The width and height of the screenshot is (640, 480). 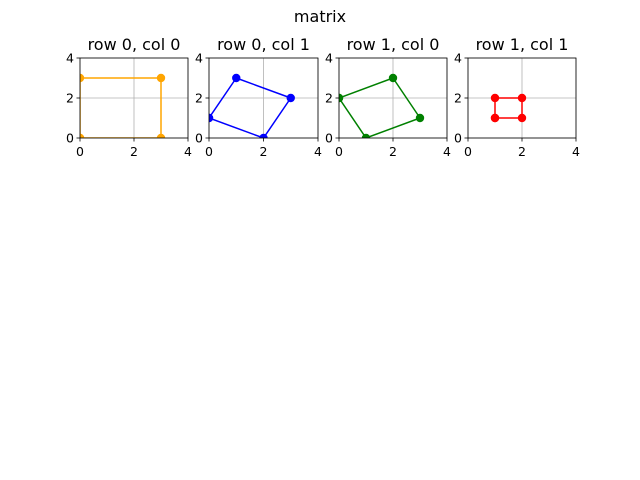 I want to click on subplot-title: row 0, col 1, so click(x=263, y=44).